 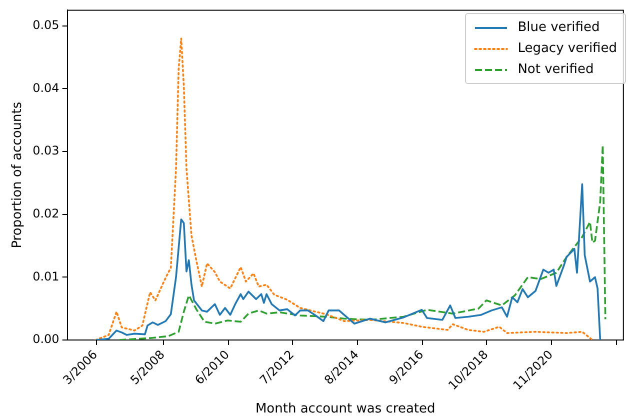 What do you see at coordinates (556, 70) in the screenshot?
I see `legend-label: Not verified` at bounding box center [556, 70].